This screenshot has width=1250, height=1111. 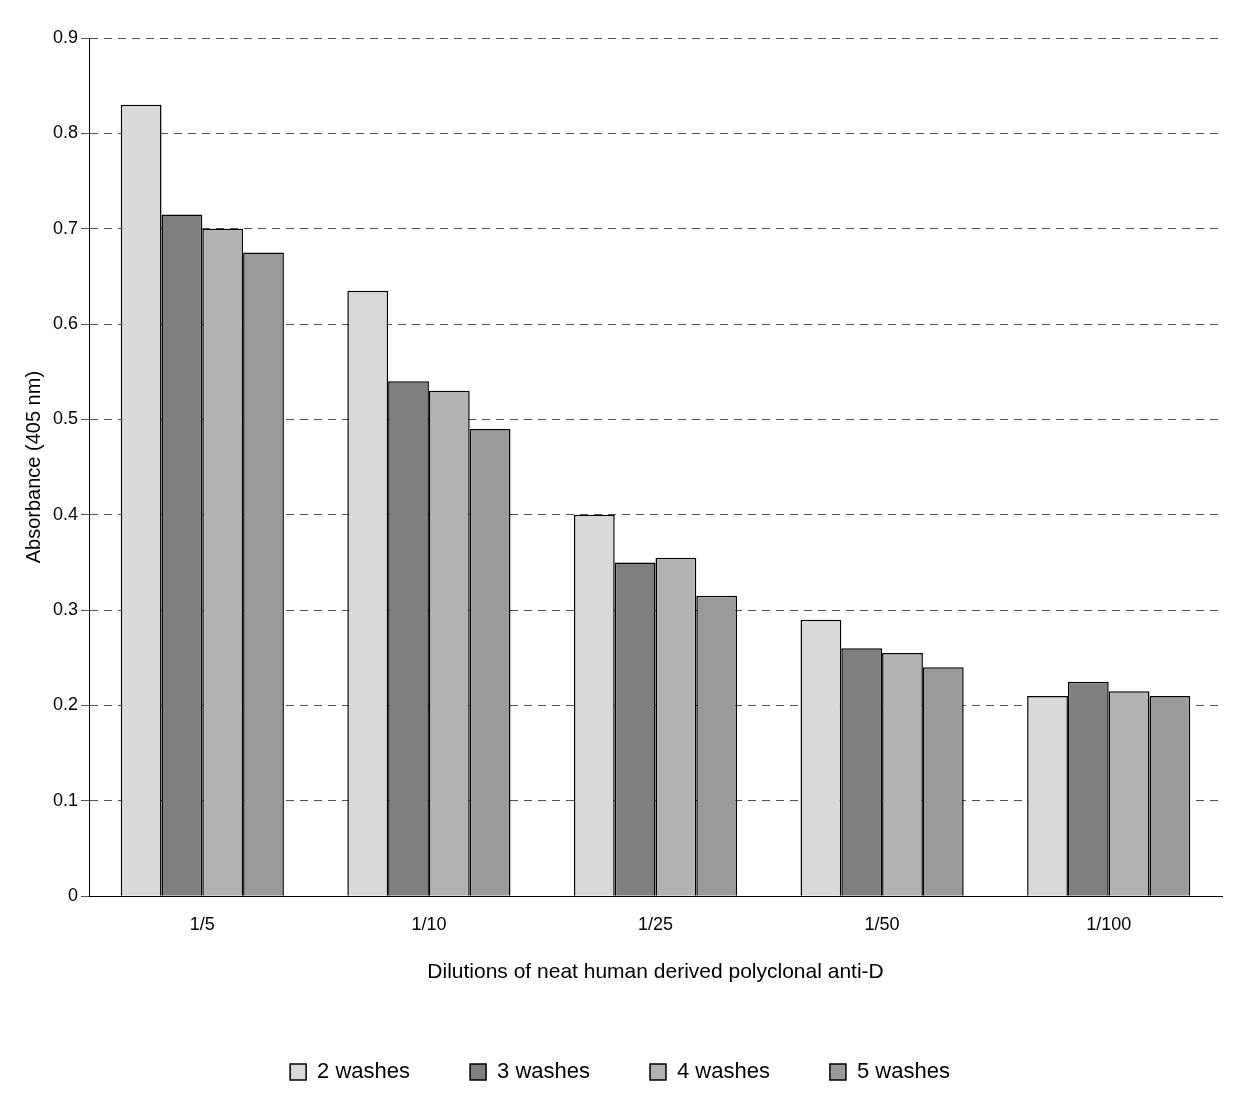 What do you see at coordinates (882, 923) in the screenshot?
I see `x-tick-label: 1/50` at bounding box center [882, 923].